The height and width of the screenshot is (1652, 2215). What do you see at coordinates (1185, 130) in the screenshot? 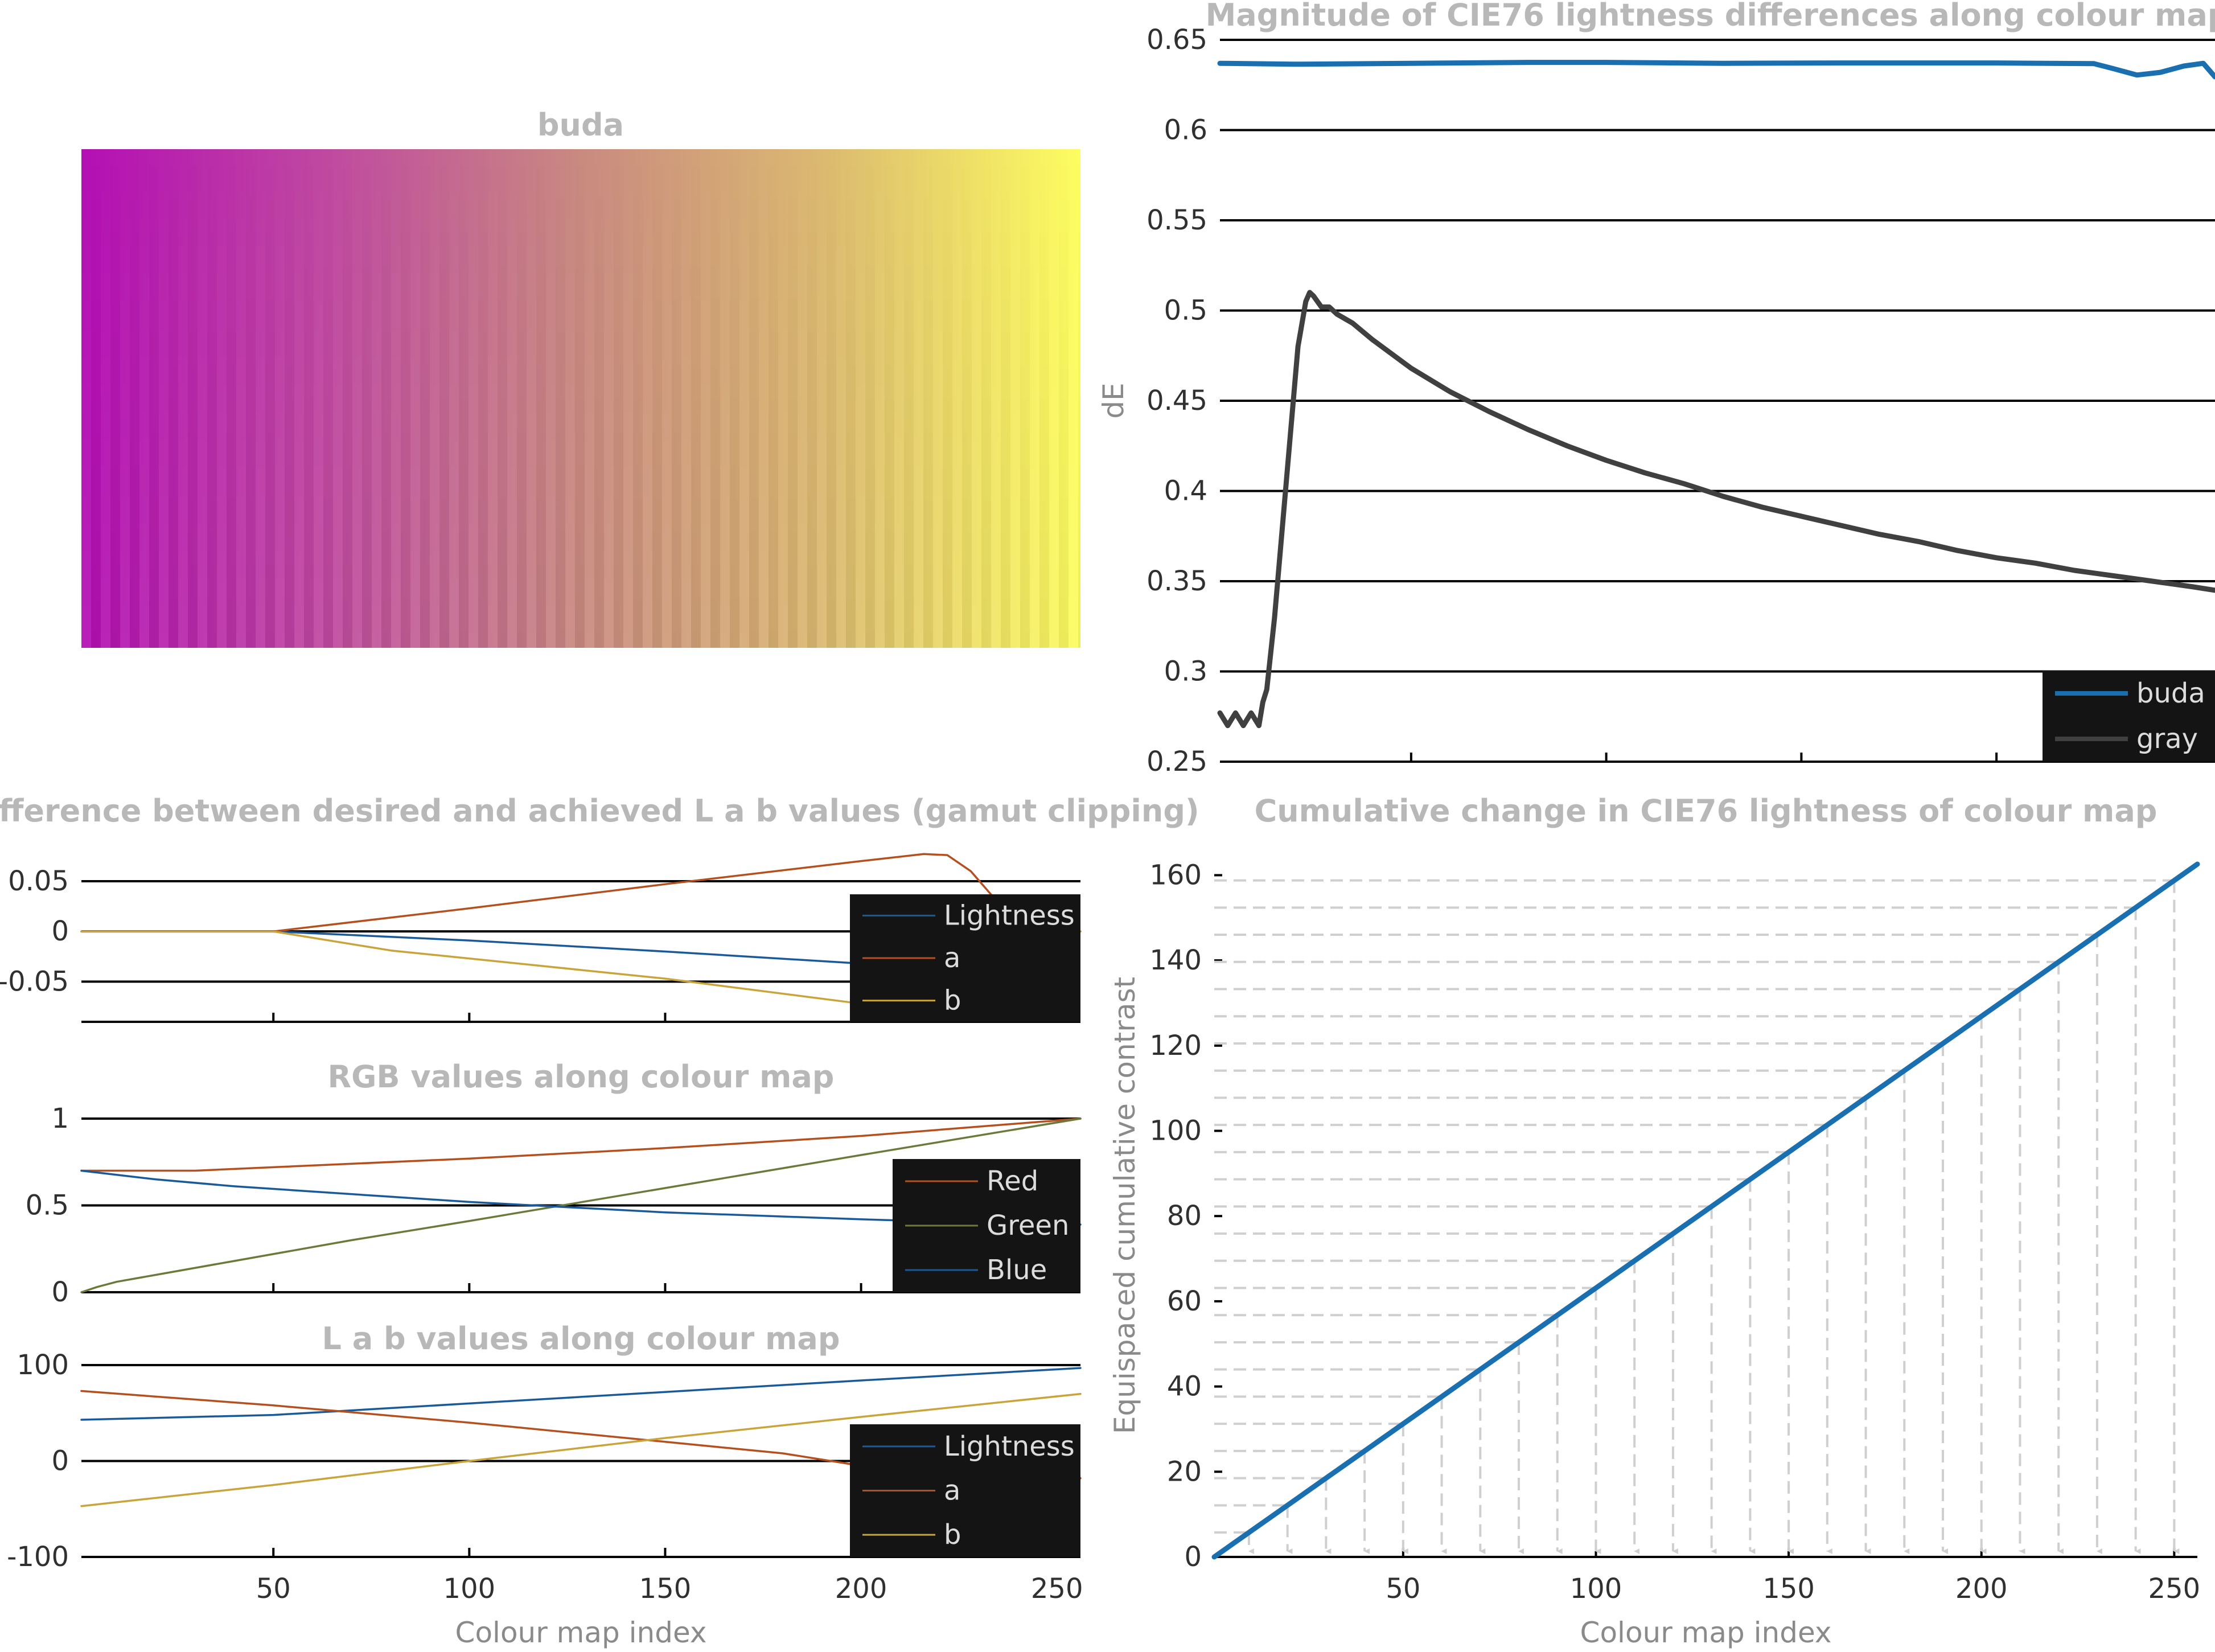
I see `ytick-label: 0.6` at bounding box center [1185, 130].